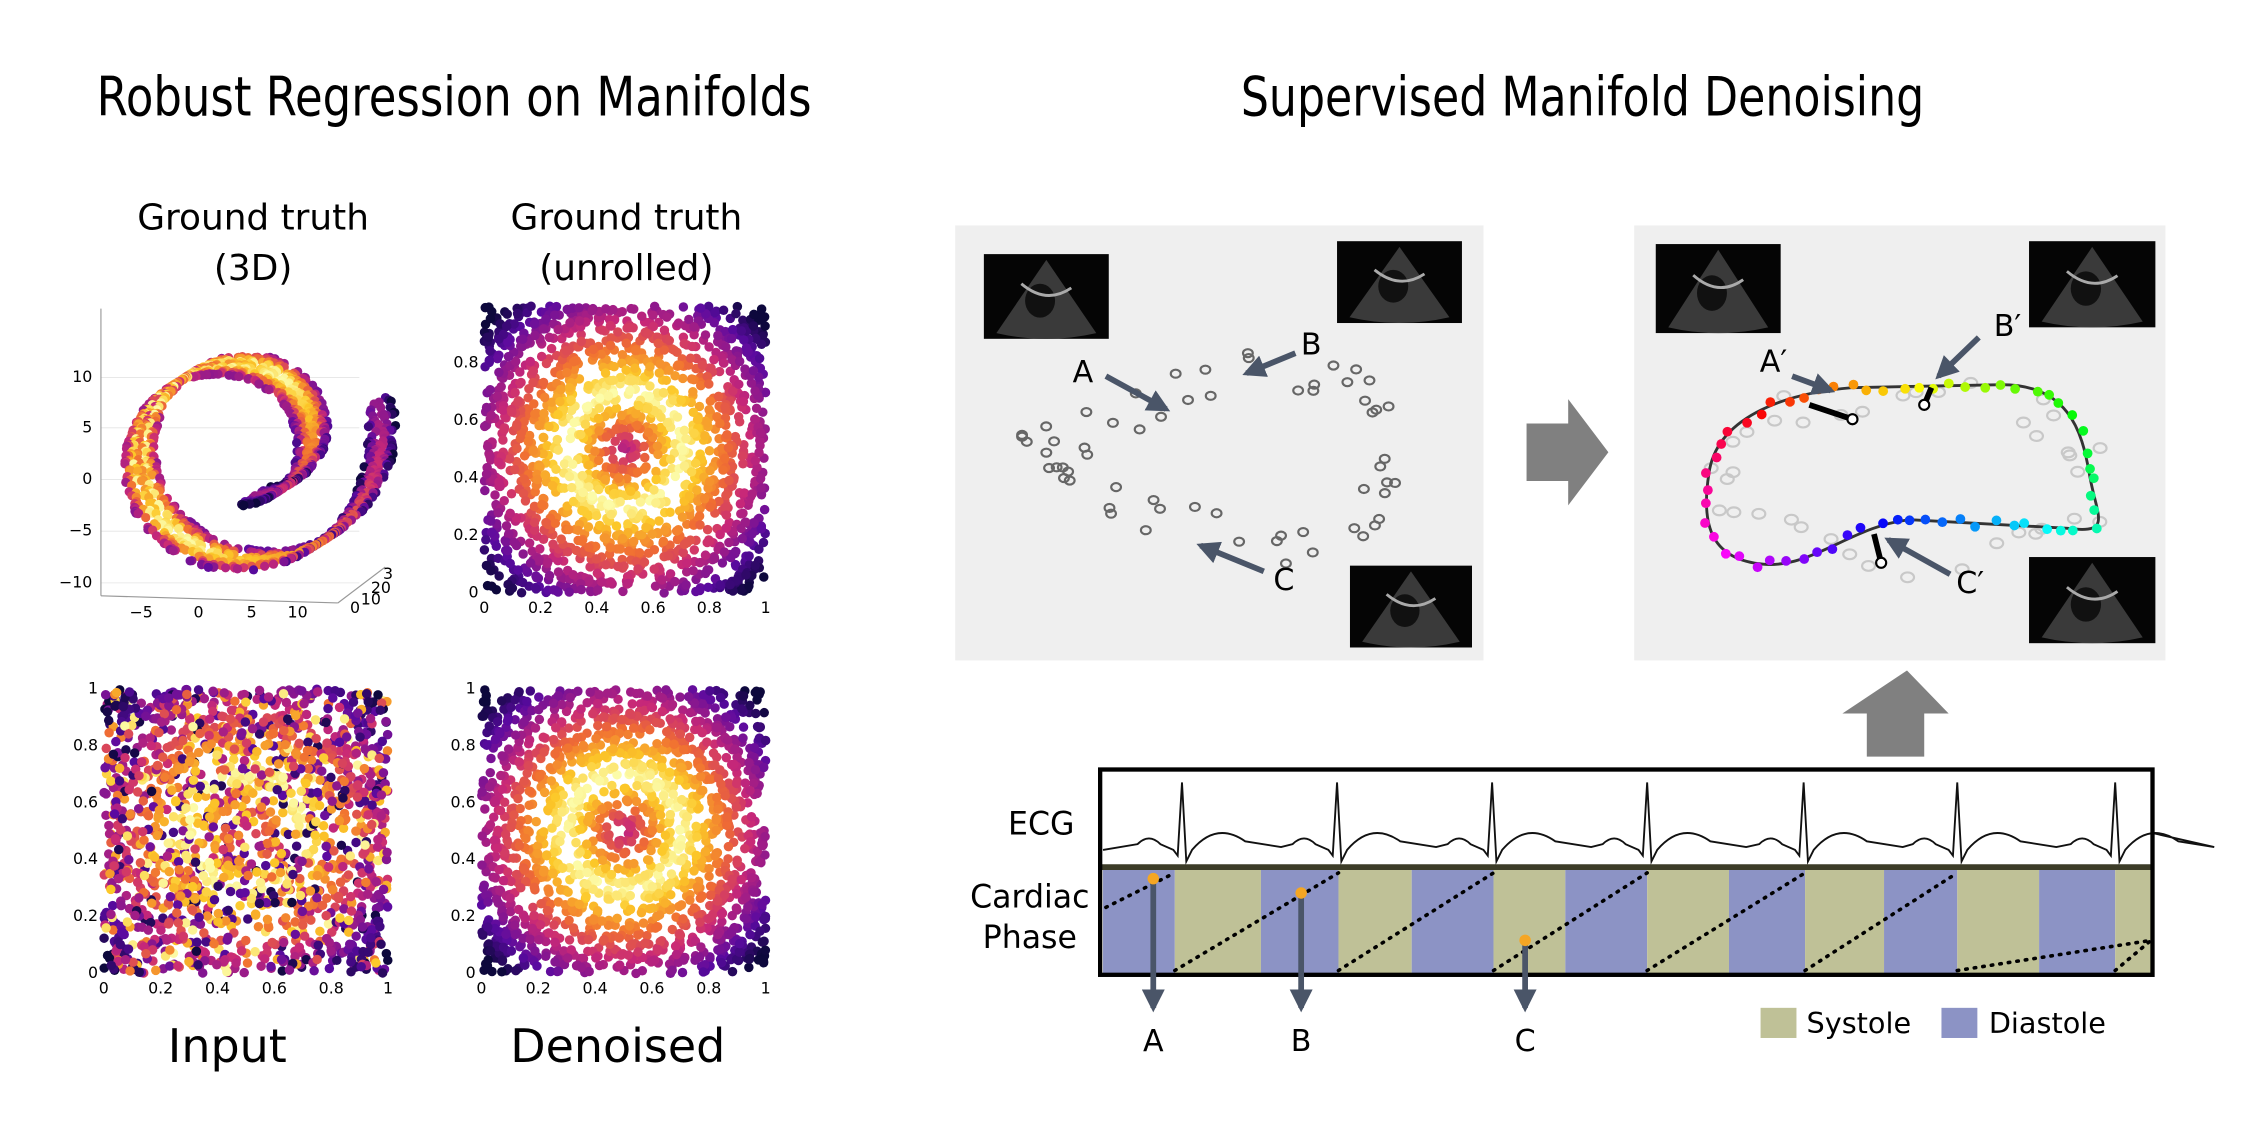 This screenshot has height=1127, width=2252. Describe the element at coordinates (381, 587) in the screenshot. I see `z-tick-label: 20` at that location.